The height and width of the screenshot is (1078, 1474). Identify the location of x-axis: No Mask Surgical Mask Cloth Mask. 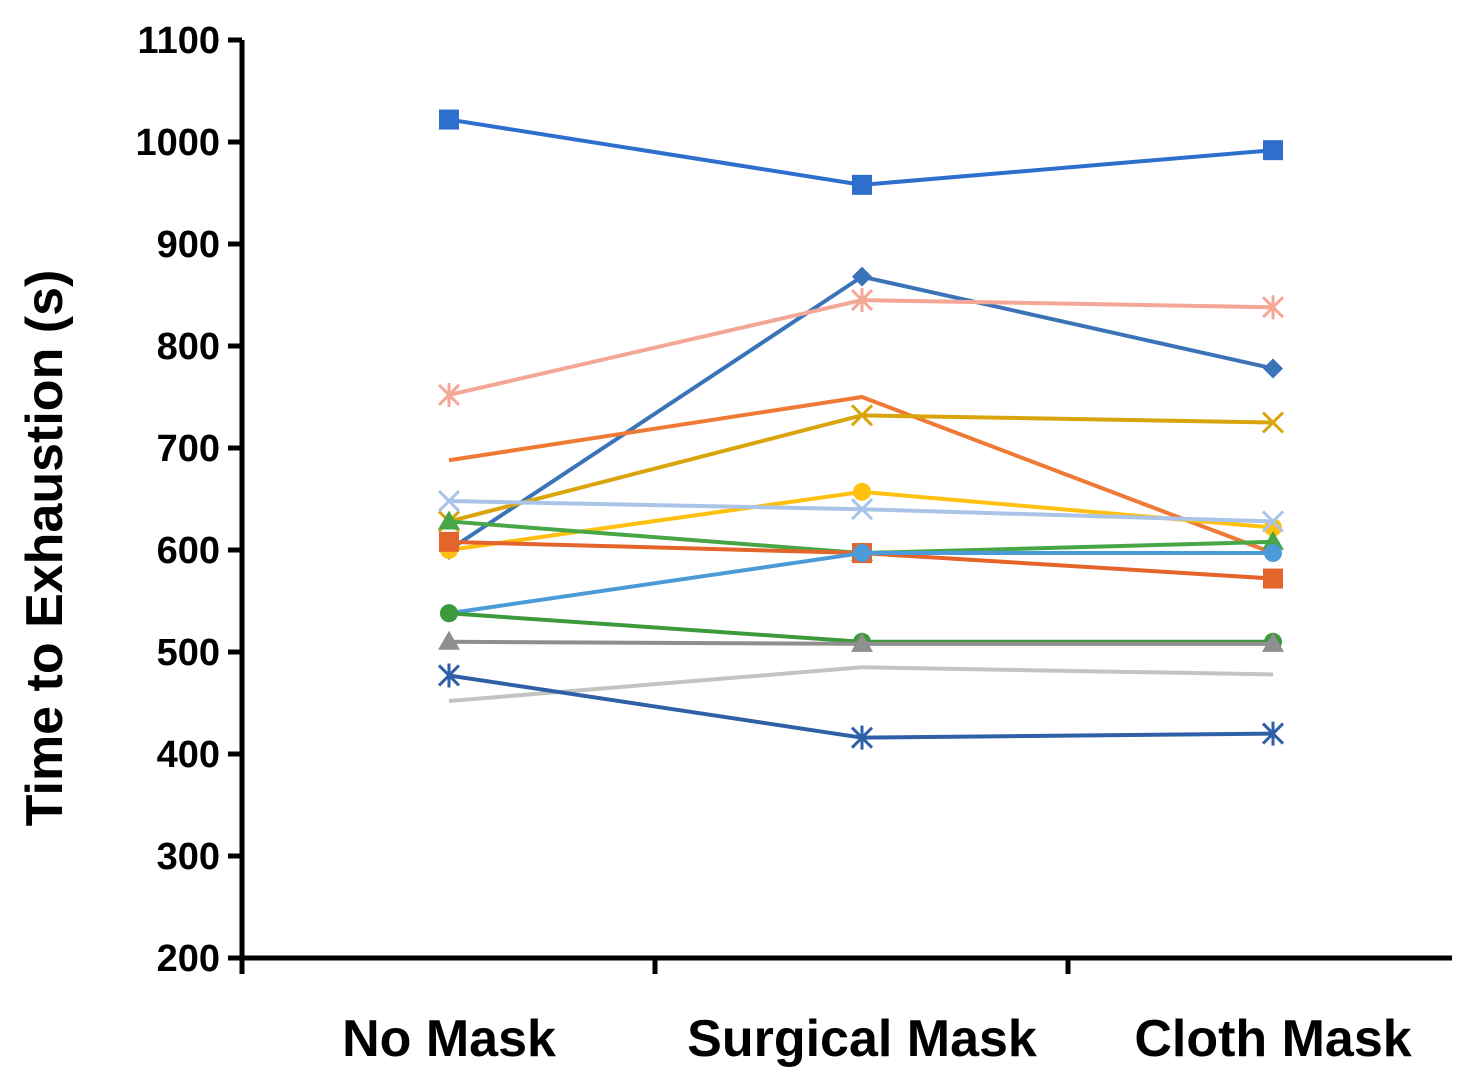
(845, 1011).